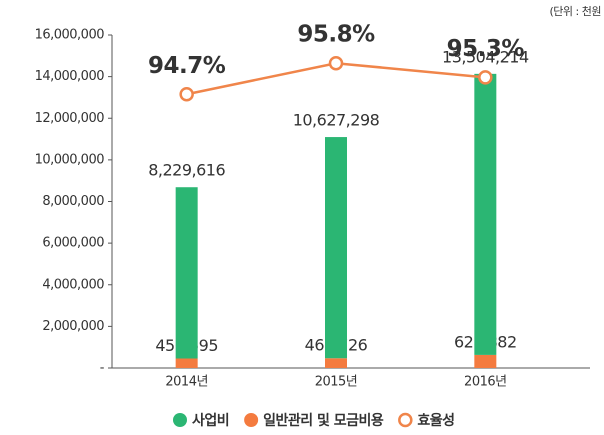  I want to click on data-label: 8,229,616, so click(186, 170).